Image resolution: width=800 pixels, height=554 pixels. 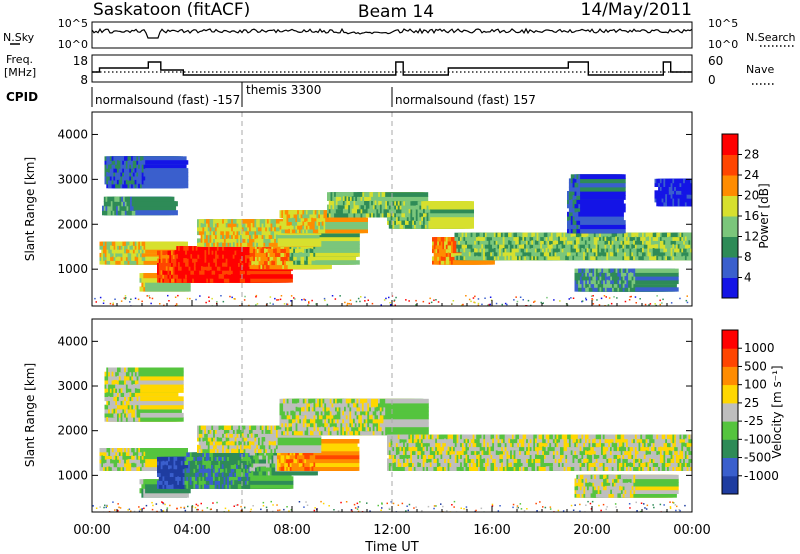 I want to click on noise-line, so click(x=392, y=33).